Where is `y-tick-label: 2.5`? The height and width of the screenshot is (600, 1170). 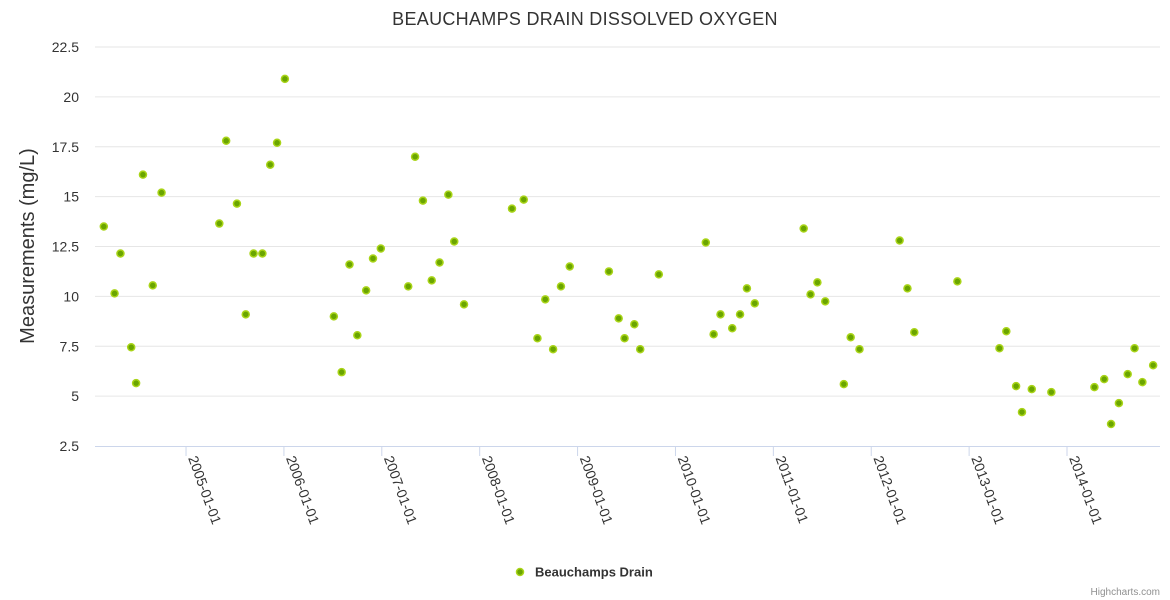 y-tick-label: 2.5 is located at coordinates (70, 446).